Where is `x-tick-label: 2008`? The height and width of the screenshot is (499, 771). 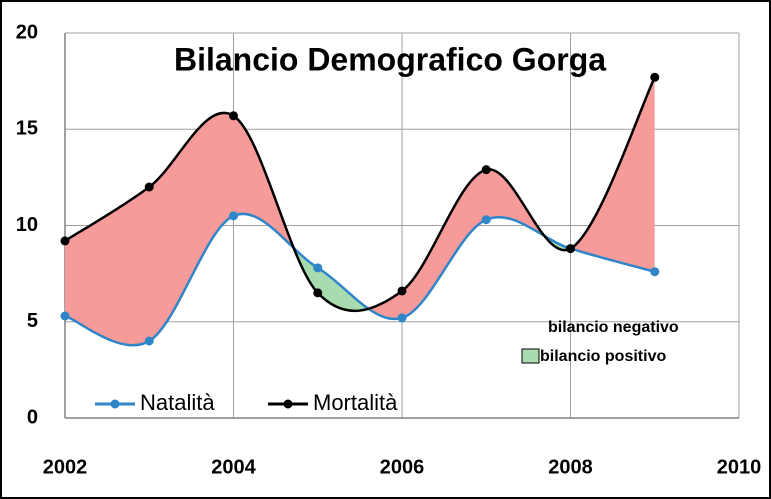 x-tick-label: 2008 is located at coordinates (570, 467).